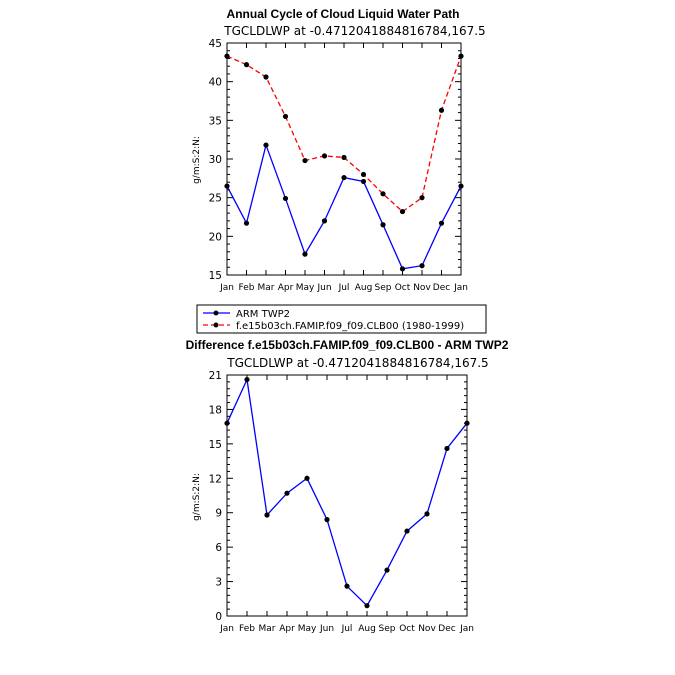  I want to click on y-tick-label: 9, so click(218, 514).